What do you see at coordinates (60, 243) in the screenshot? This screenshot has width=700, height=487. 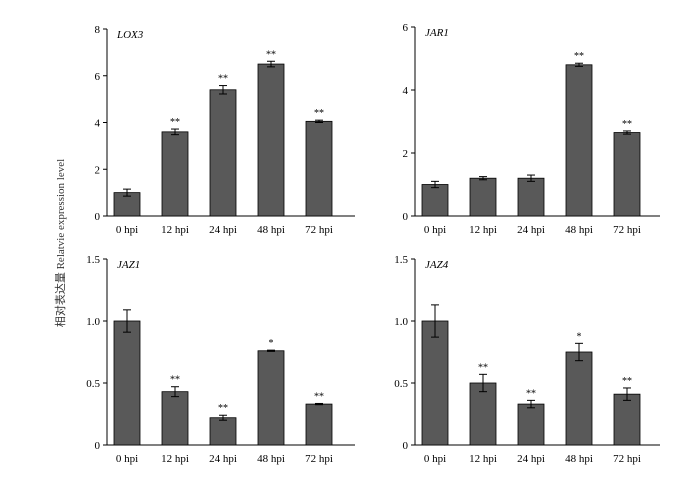 I see `y-axis-label: 相对表达量 Relatvie expression level` at bounding box center [60, 243].